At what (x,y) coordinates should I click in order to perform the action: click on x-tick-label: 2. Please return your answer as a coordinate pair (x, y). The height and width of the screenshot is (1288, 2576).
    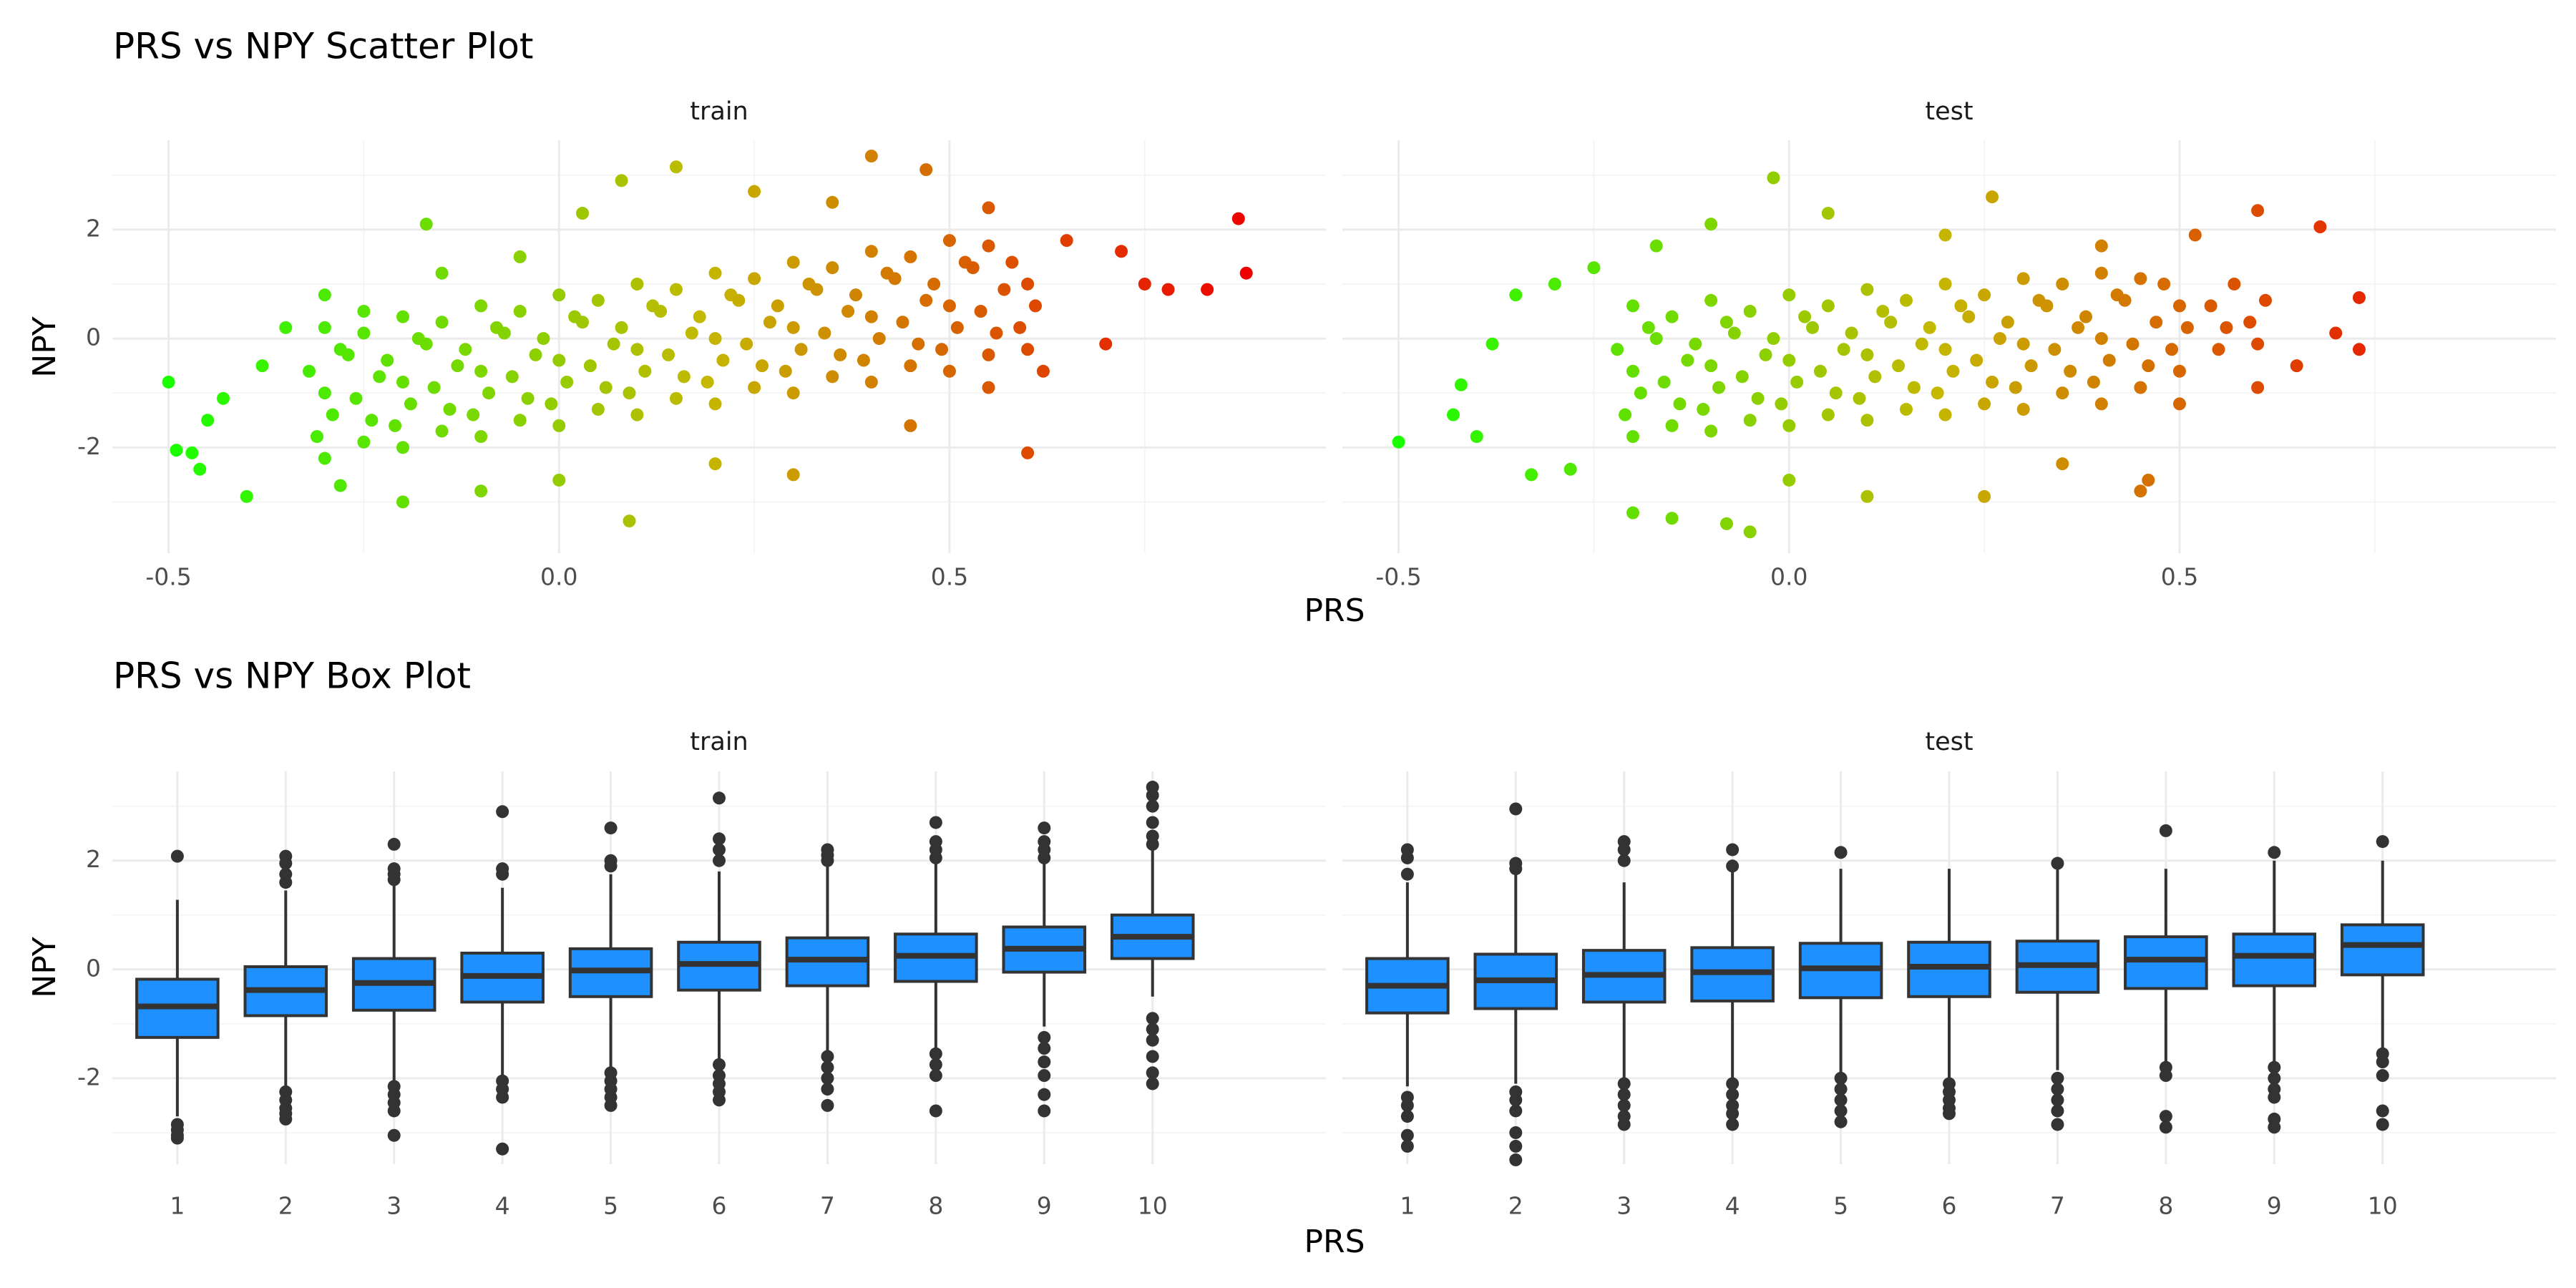
    Looking at the image, I should click on (285, 1206).